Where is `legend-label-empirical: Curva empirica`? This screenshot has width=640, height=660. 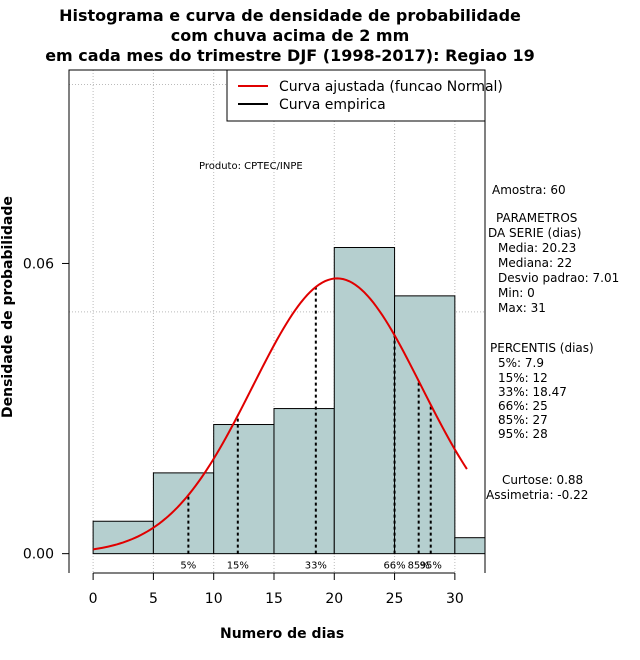 legend-label-empirical: Curva empirica is located at coordinates (332, 105).